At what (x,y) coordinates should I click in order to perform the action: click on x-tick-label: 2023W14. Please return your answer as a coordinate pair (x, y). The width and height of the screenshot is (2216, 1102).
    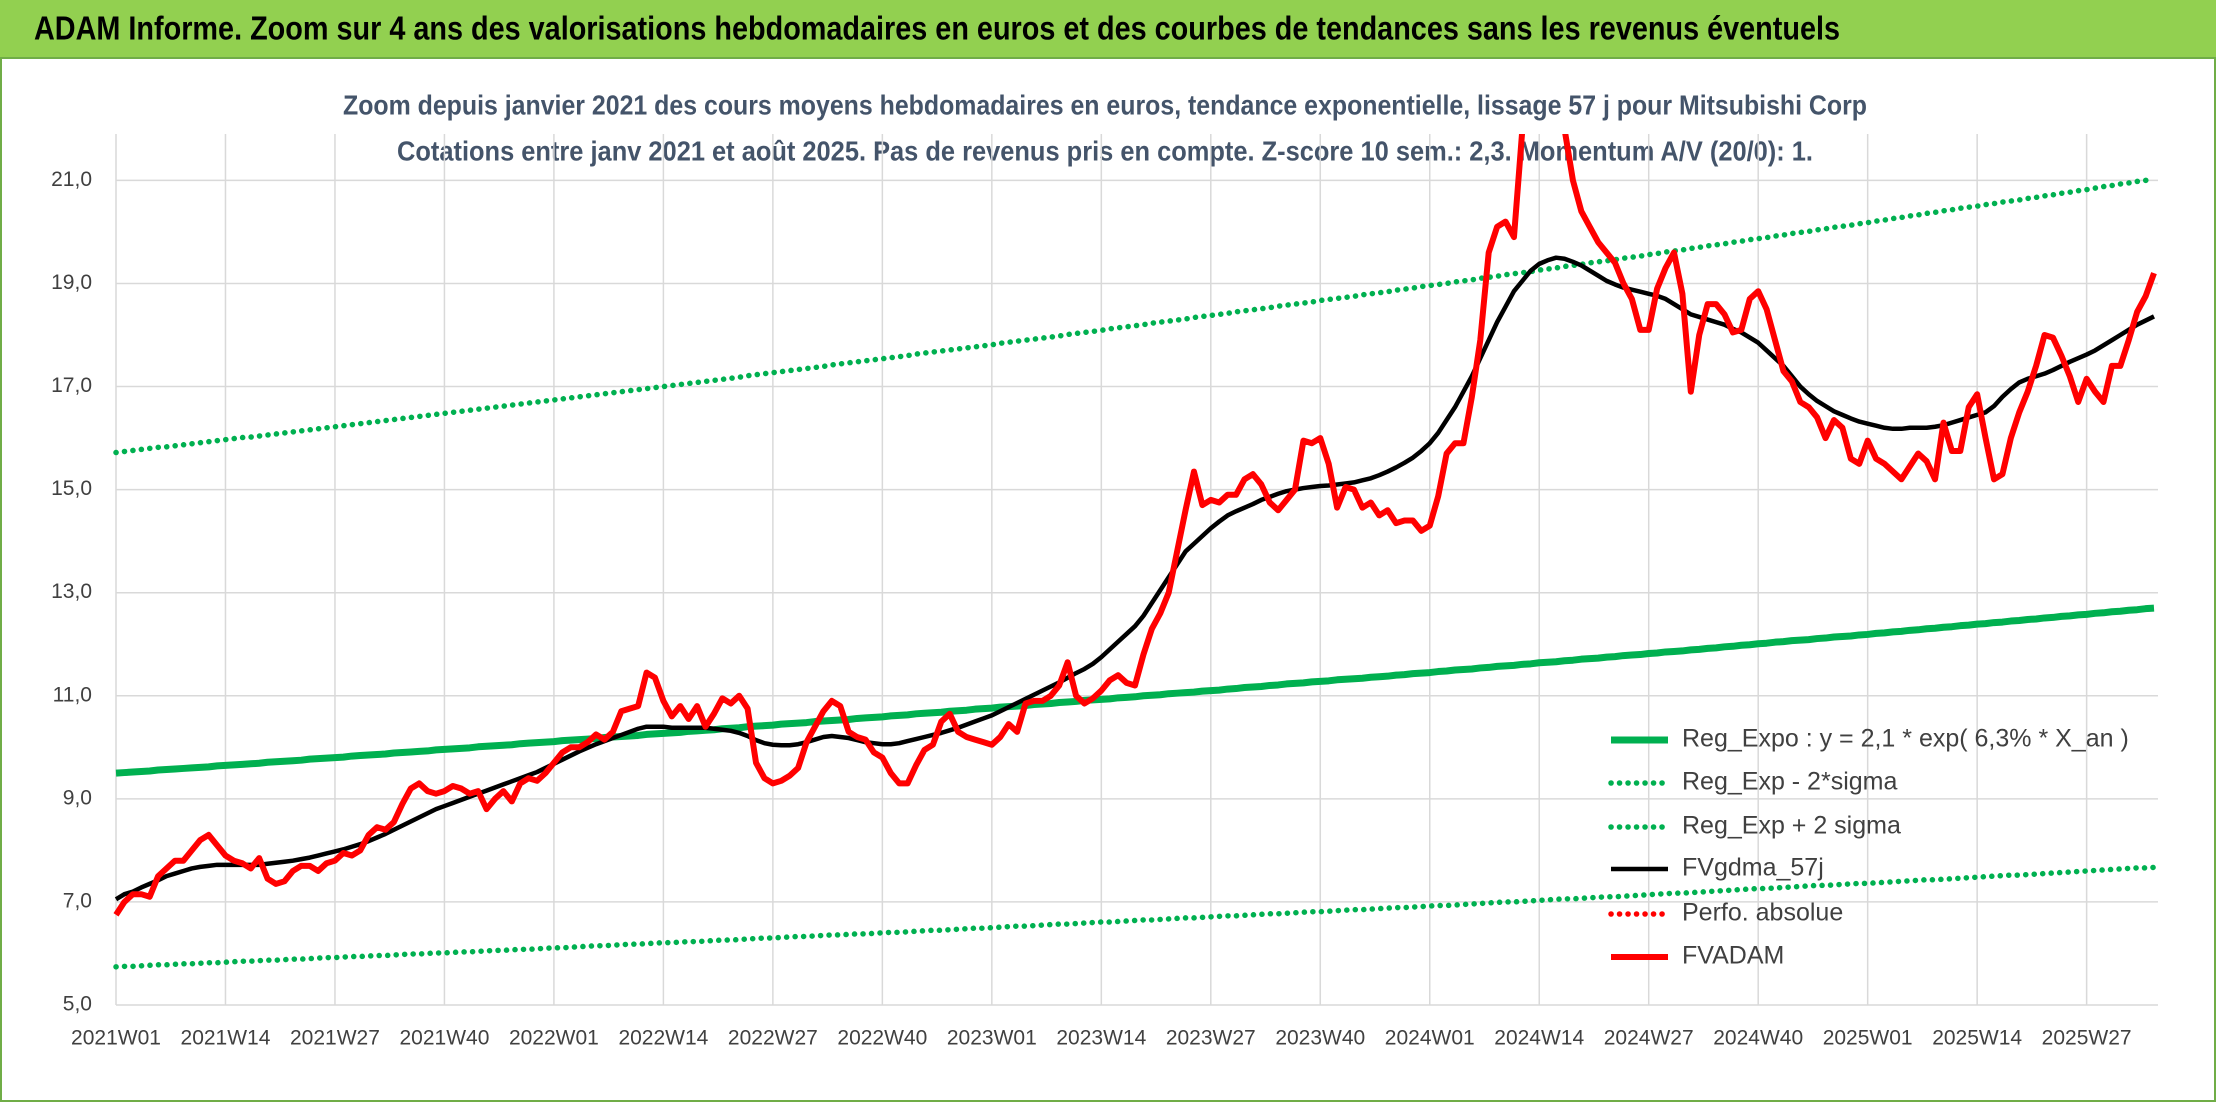
    Looking at the image, I should click on (1101, 1038).